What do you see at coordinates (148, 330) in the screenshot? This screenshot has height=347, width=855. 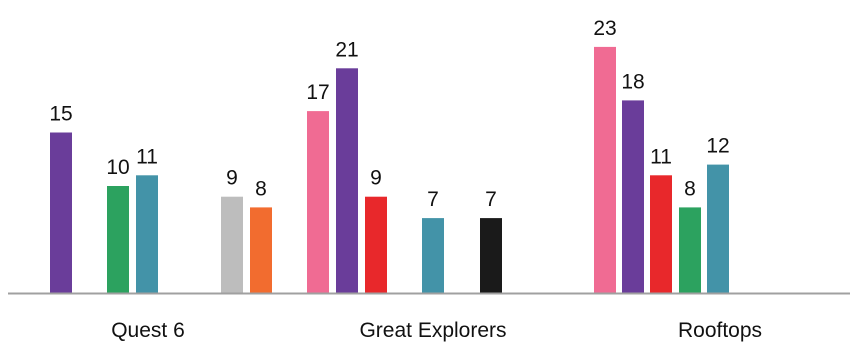 I see `category-label-quest-6: Quest 6` at bounding box center [148, 330].